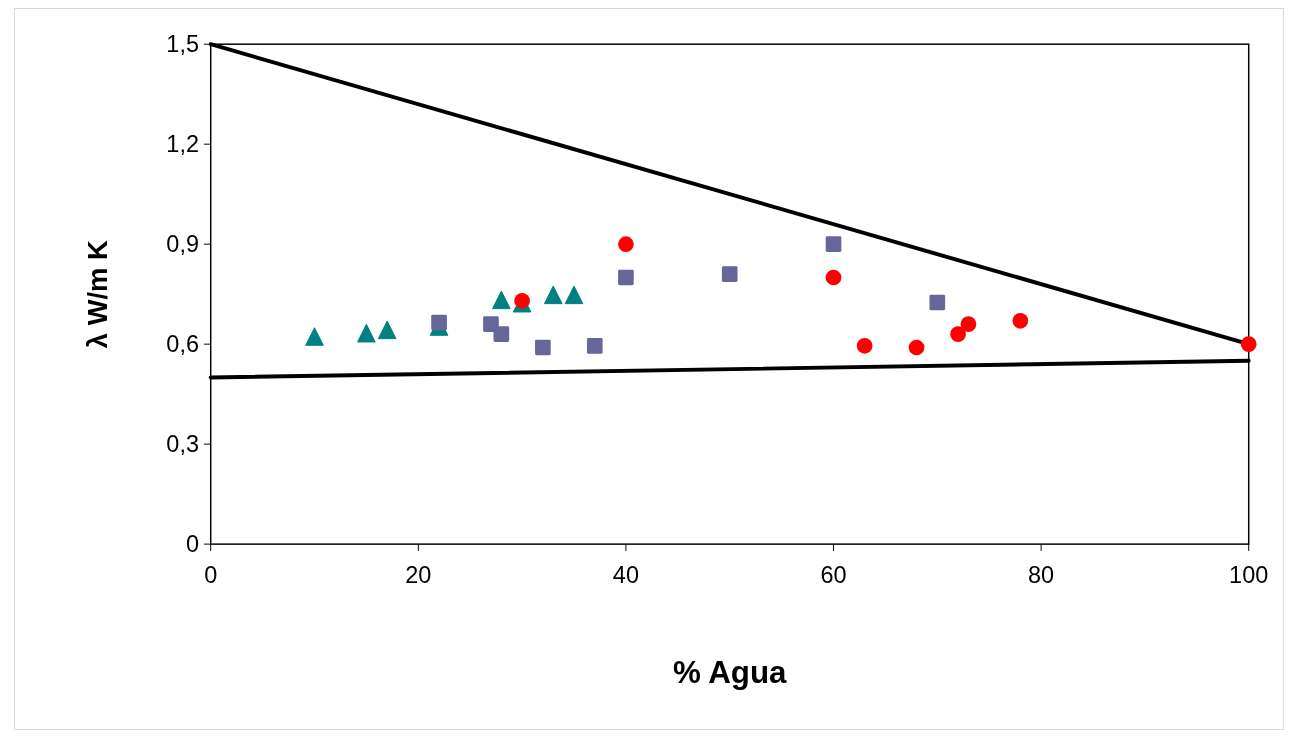 The height and width of the screenshot is (738, 1298). What do you see at coordinates (182, 144) in the screenshot?
I see `y-tick-label: 1,2` at bounding box center [182, 144].